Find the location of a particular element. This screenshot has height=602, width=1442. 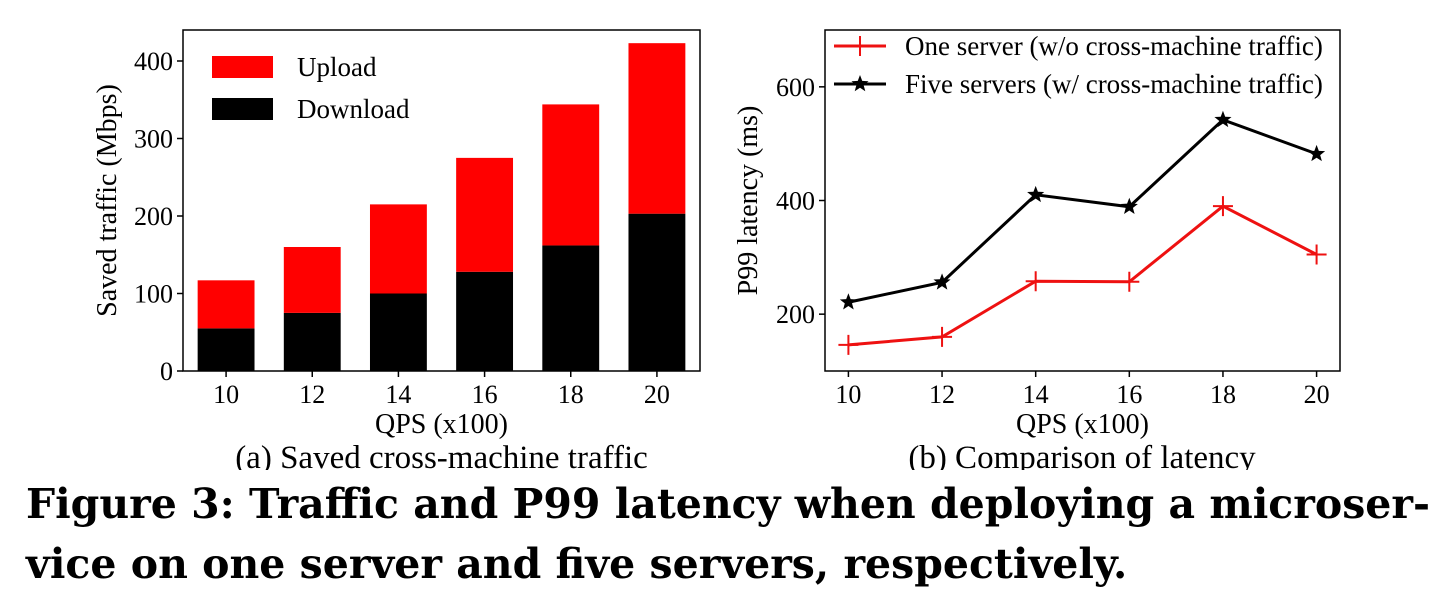

y-tick-label: 0 is located at coordinates (166, 371).